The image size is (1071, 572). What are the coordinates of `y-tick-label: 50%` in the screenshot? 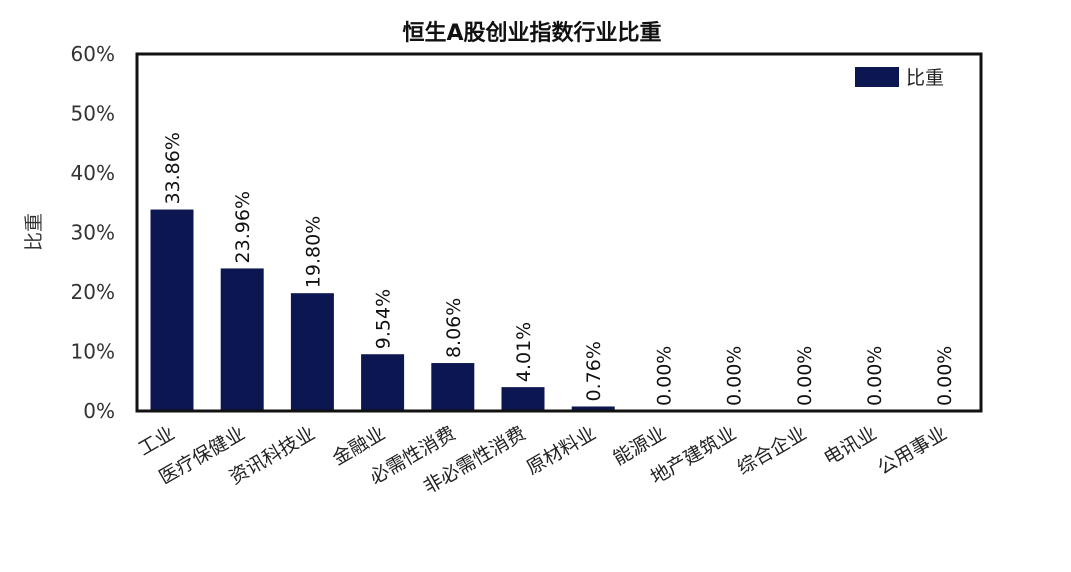 It's located at (93, 114).